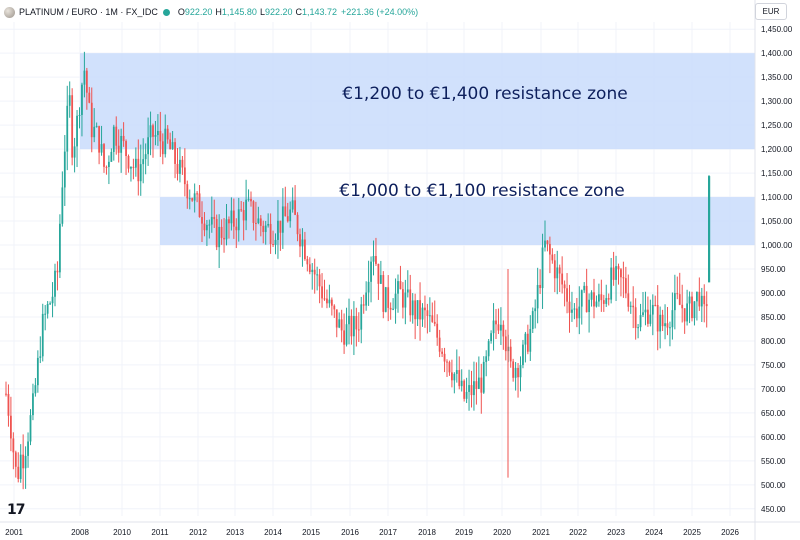 Image resolution: width=800 pixels, height=540 pixels. What do you see at coordinates (773, 437) in the screenshot?
I see `y-tick-label: 600.00` at bounding box center [773, 437].